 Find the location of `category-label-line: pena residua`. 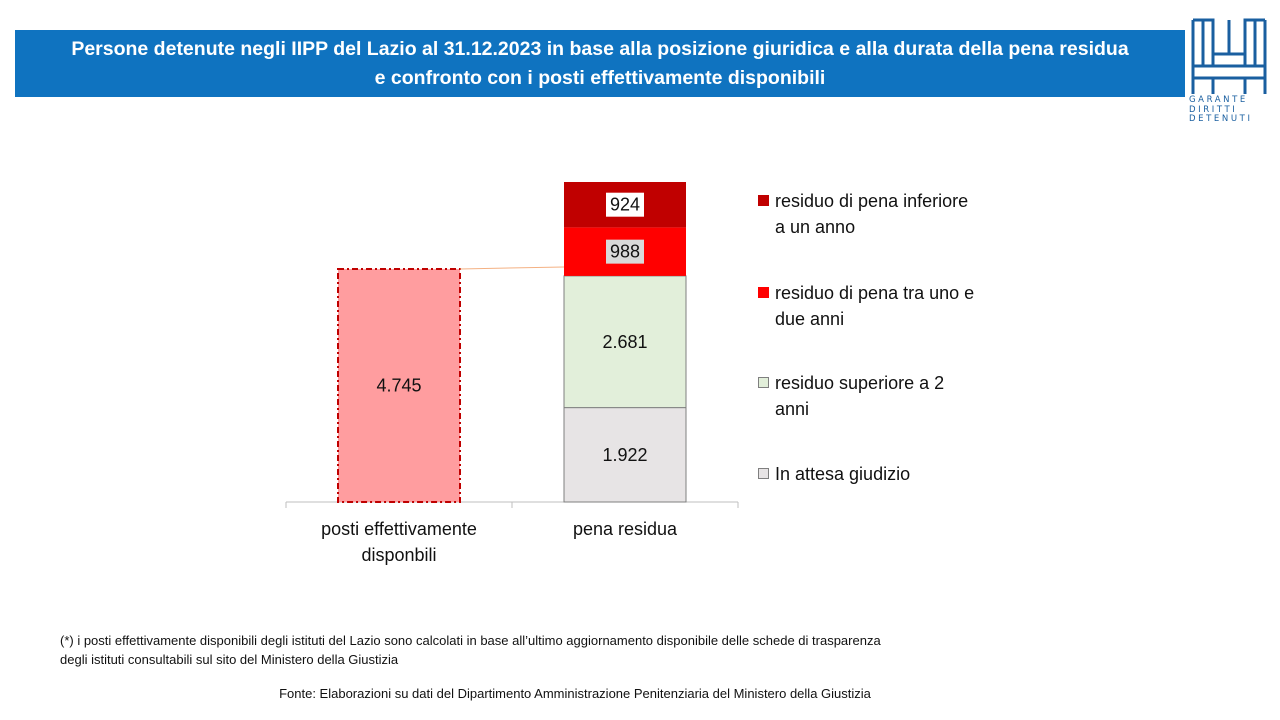

category-label-line: pena residua is located at coordinates (625, 529).